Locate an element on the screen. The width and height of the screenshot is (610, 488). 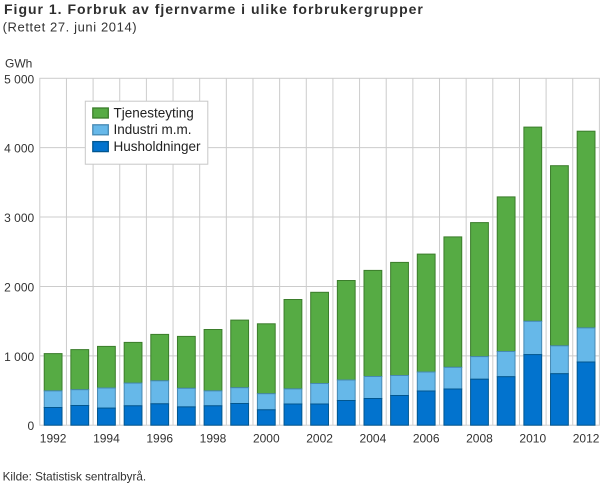
svg-text: 2 000 is located at coordinates (19, 287).